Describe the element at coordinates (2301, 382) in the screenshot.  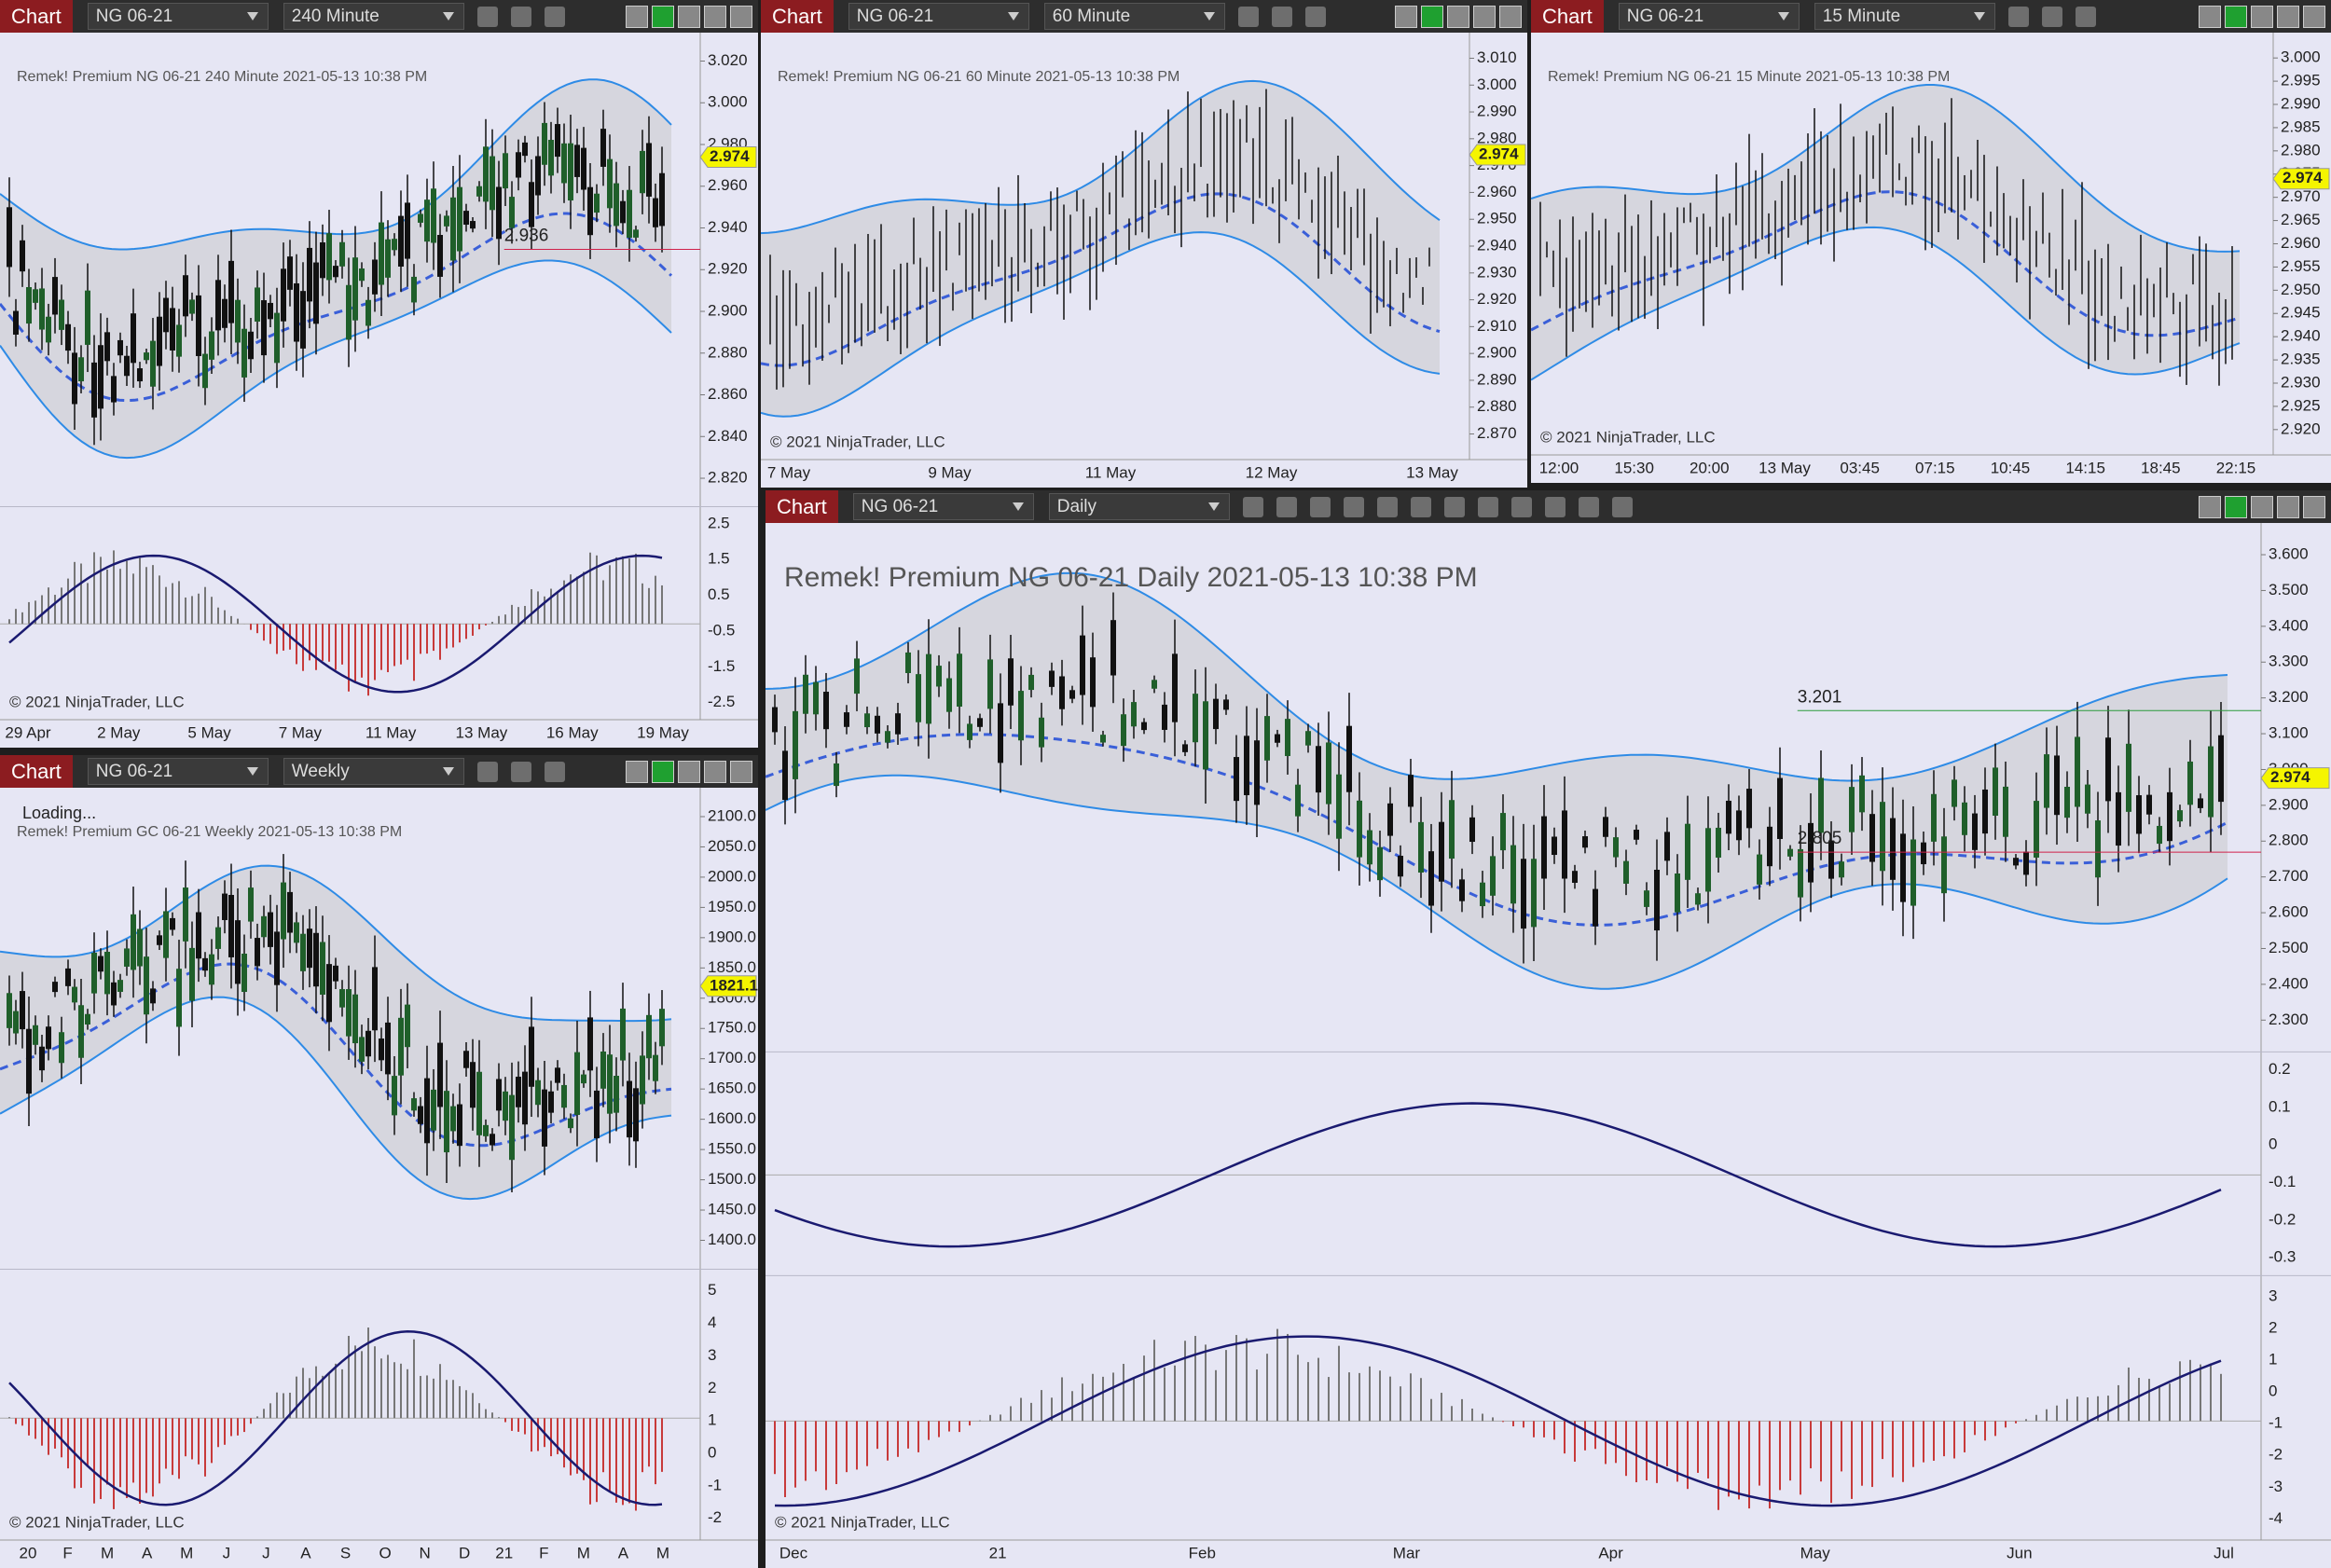
I see `price-label: 2.930` at that location.